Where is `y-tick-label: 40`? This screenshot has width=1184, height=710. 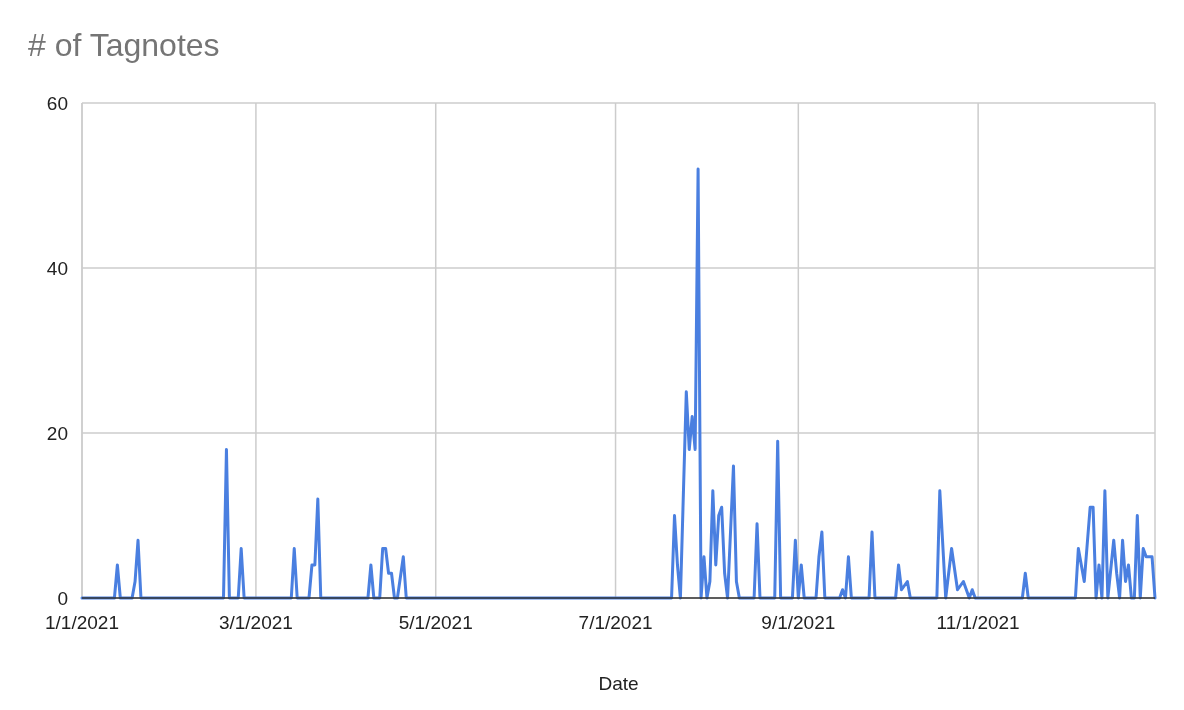
y-tick-label: 40 is located at coordinates (57, 268).